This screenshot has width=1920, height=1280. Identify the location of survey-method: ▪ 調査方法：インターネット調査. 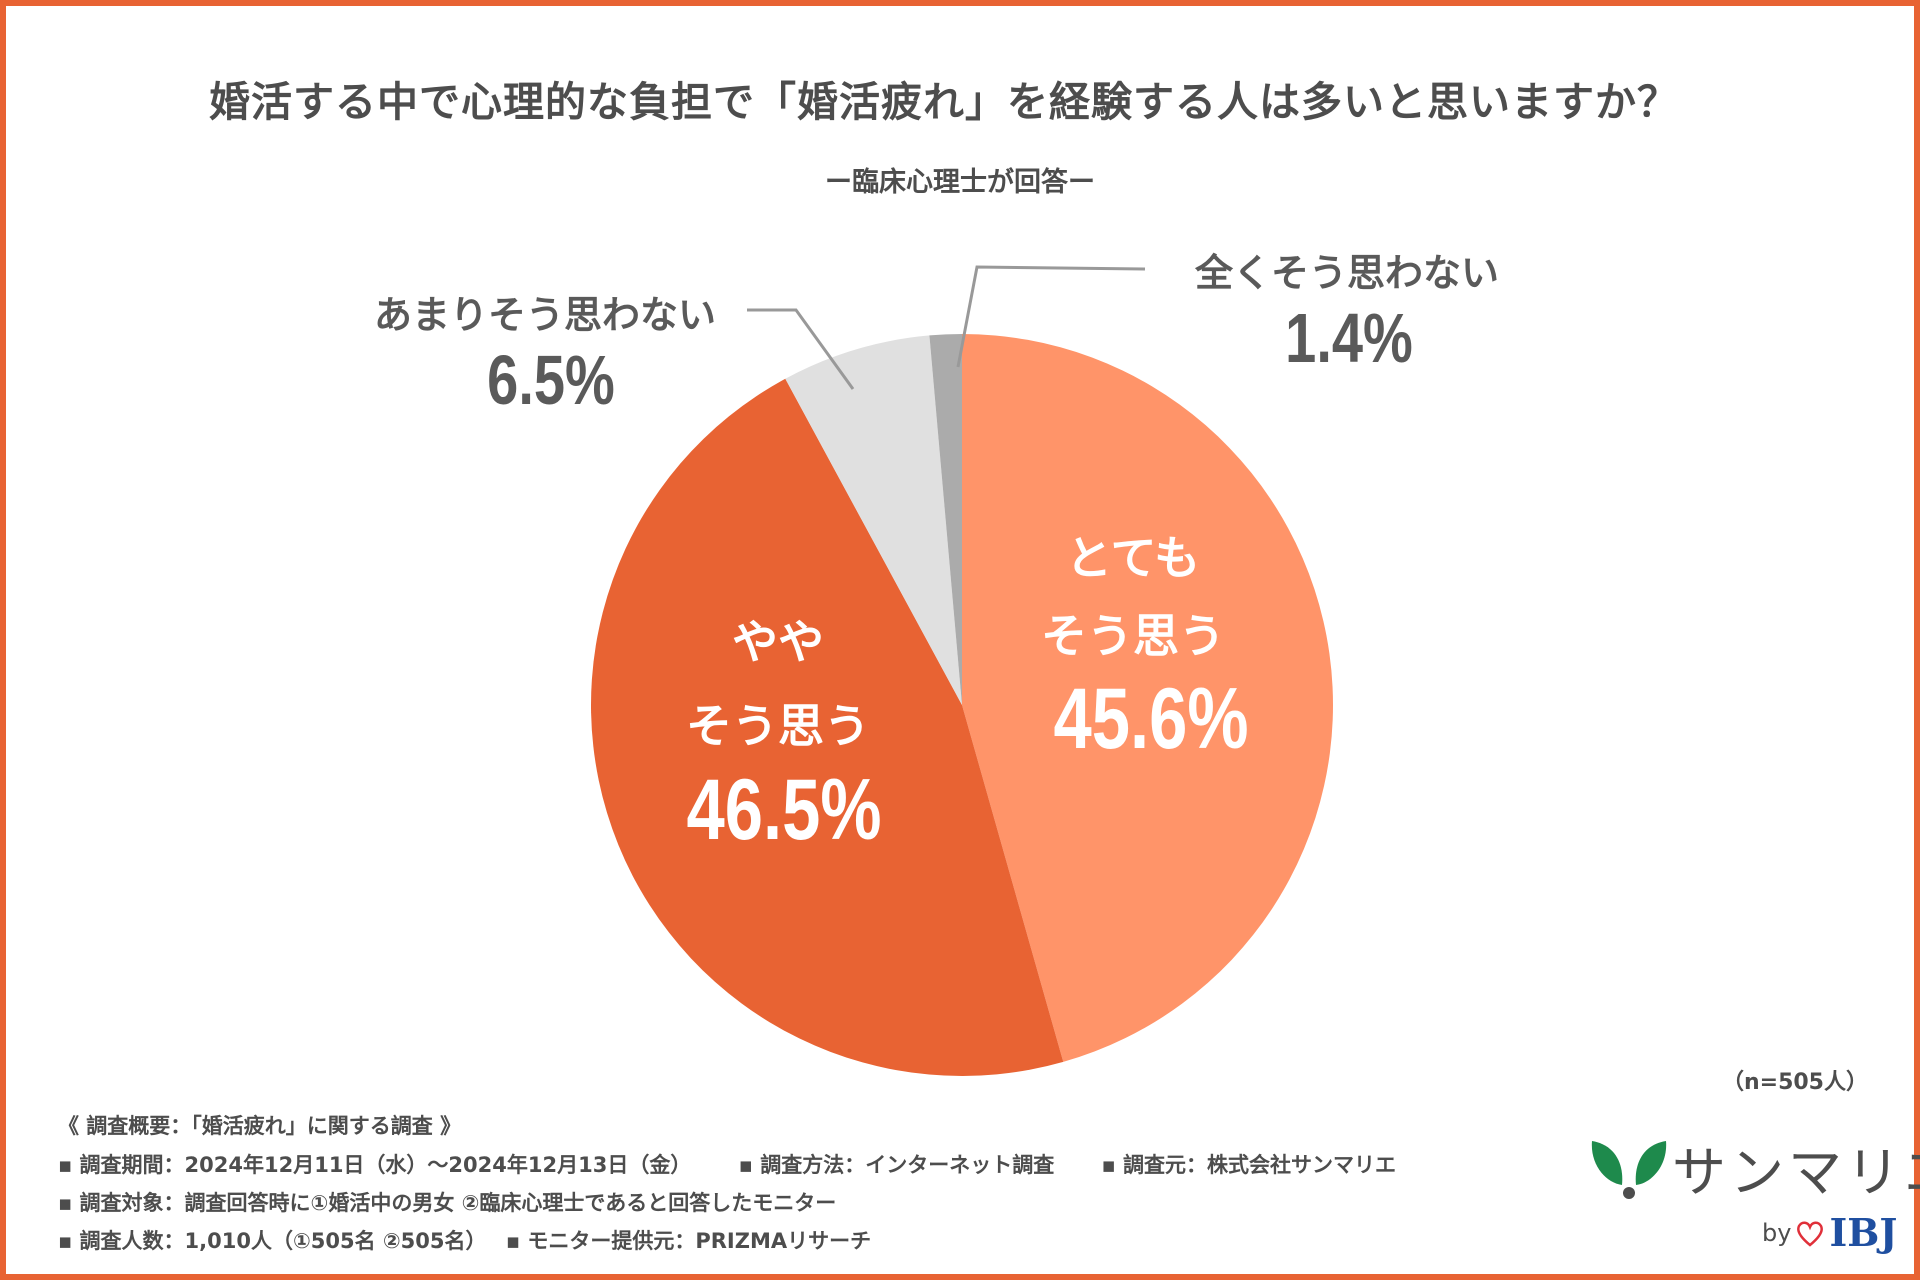
(896, 1165).